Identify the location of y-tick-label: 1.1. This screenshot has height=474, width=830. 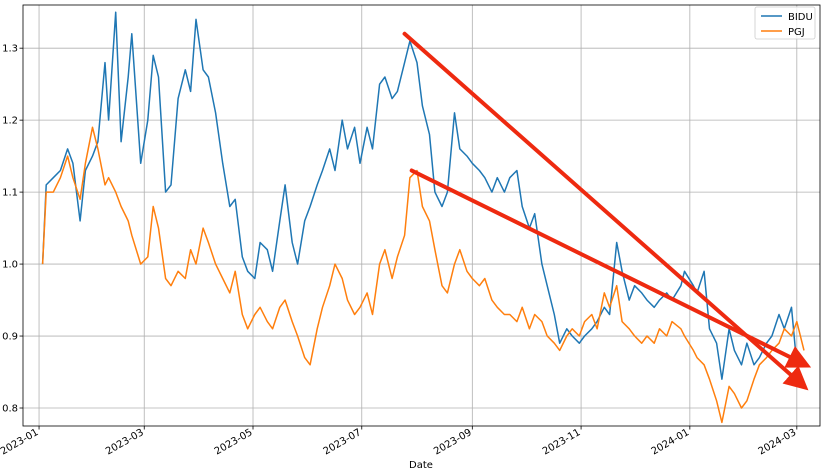
(10, 193).